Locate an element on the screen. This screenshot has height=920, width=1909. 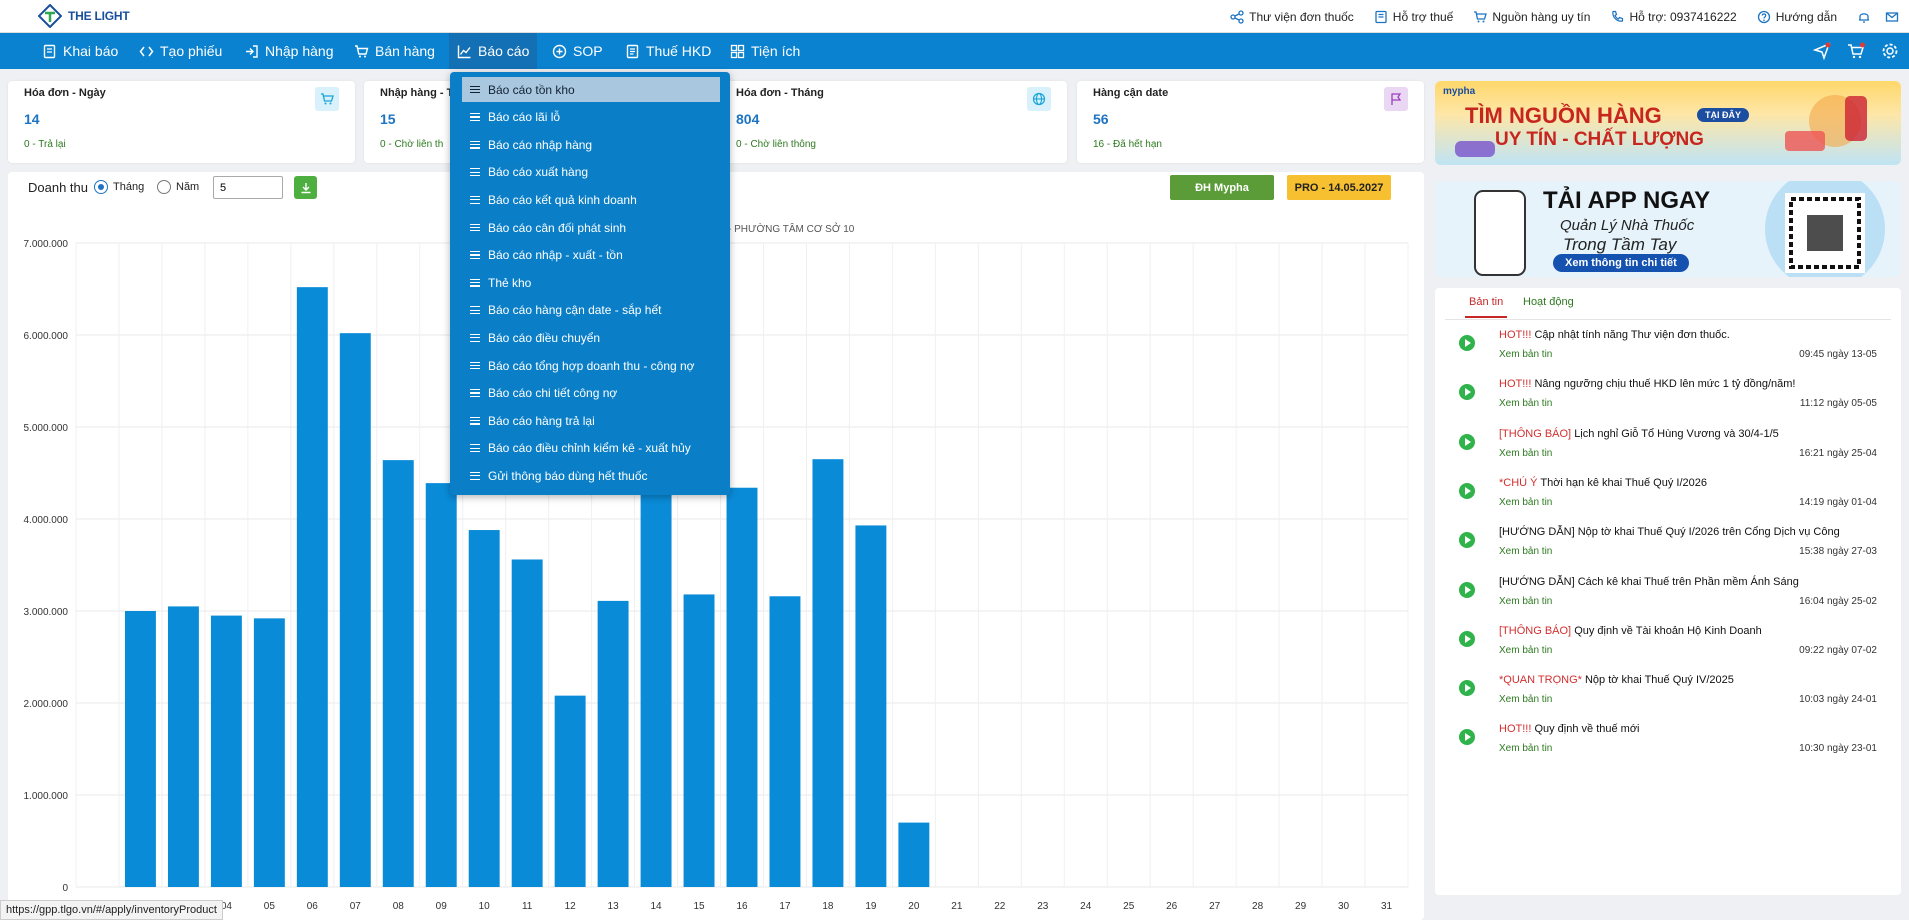
download-button is located at coordinates (305, 187).